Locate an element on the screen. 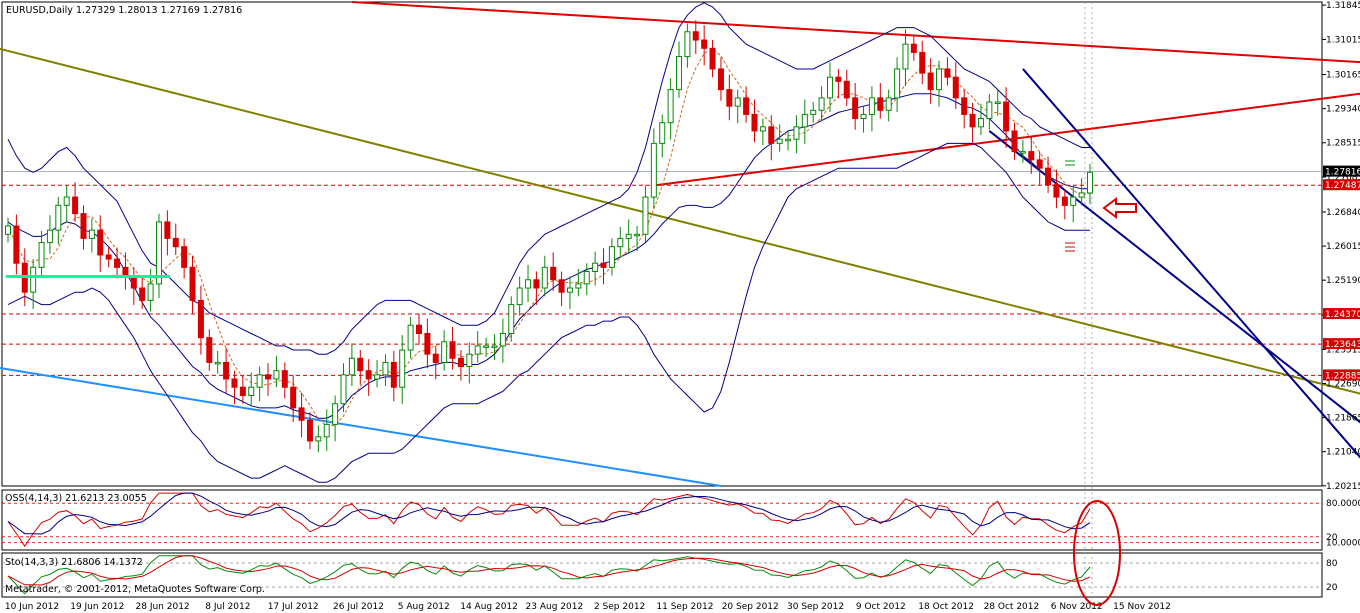  y-tick-label: 1.21040 is located at coordinates (1343, 453).